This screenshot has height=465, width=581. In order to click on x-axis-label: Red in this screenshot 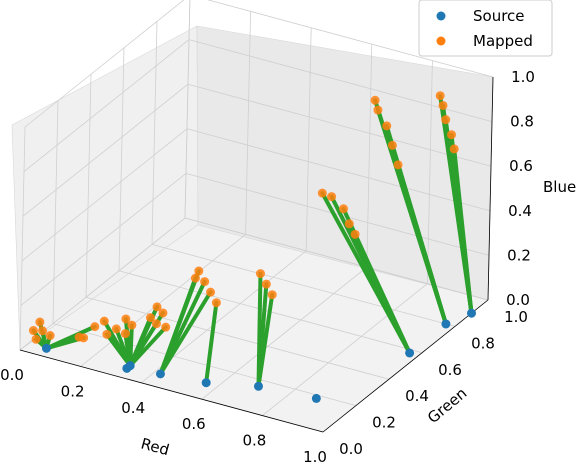, I will do `click(155, 446)`.